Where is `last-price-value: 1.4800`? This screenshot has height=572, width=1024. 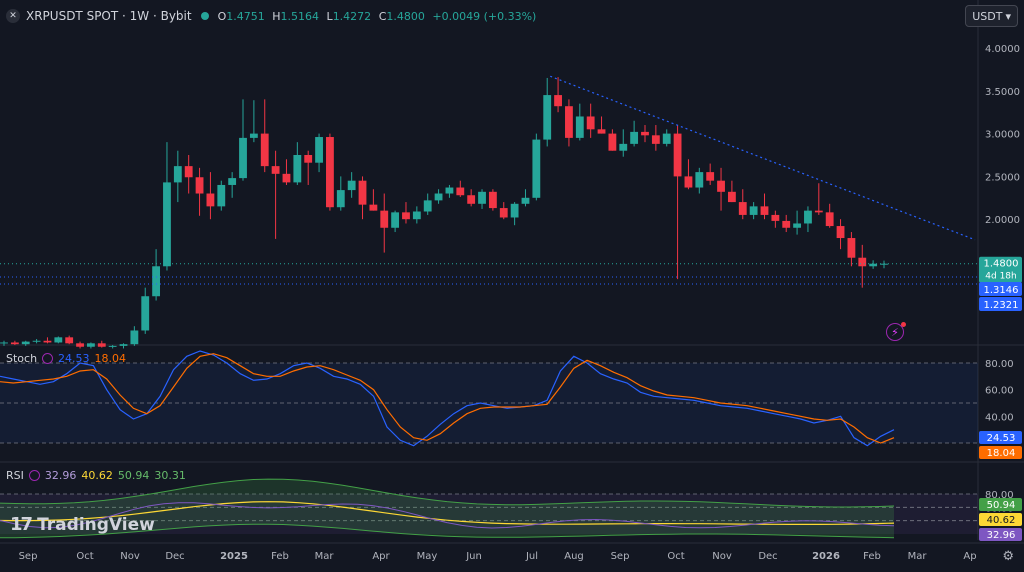 last-price-value: 1.4800 is located at coordinates (1001, 264).